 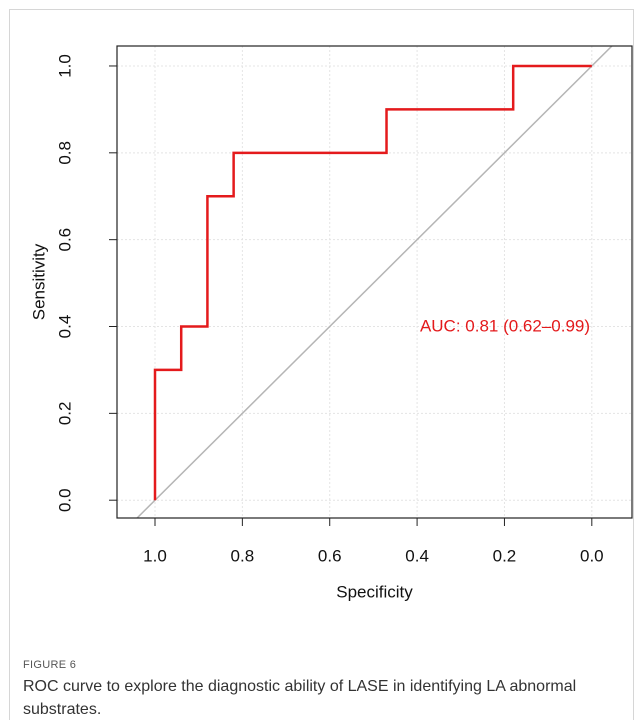 I want to click on y-tick-label: 0.4, so click(x=64, y=327).